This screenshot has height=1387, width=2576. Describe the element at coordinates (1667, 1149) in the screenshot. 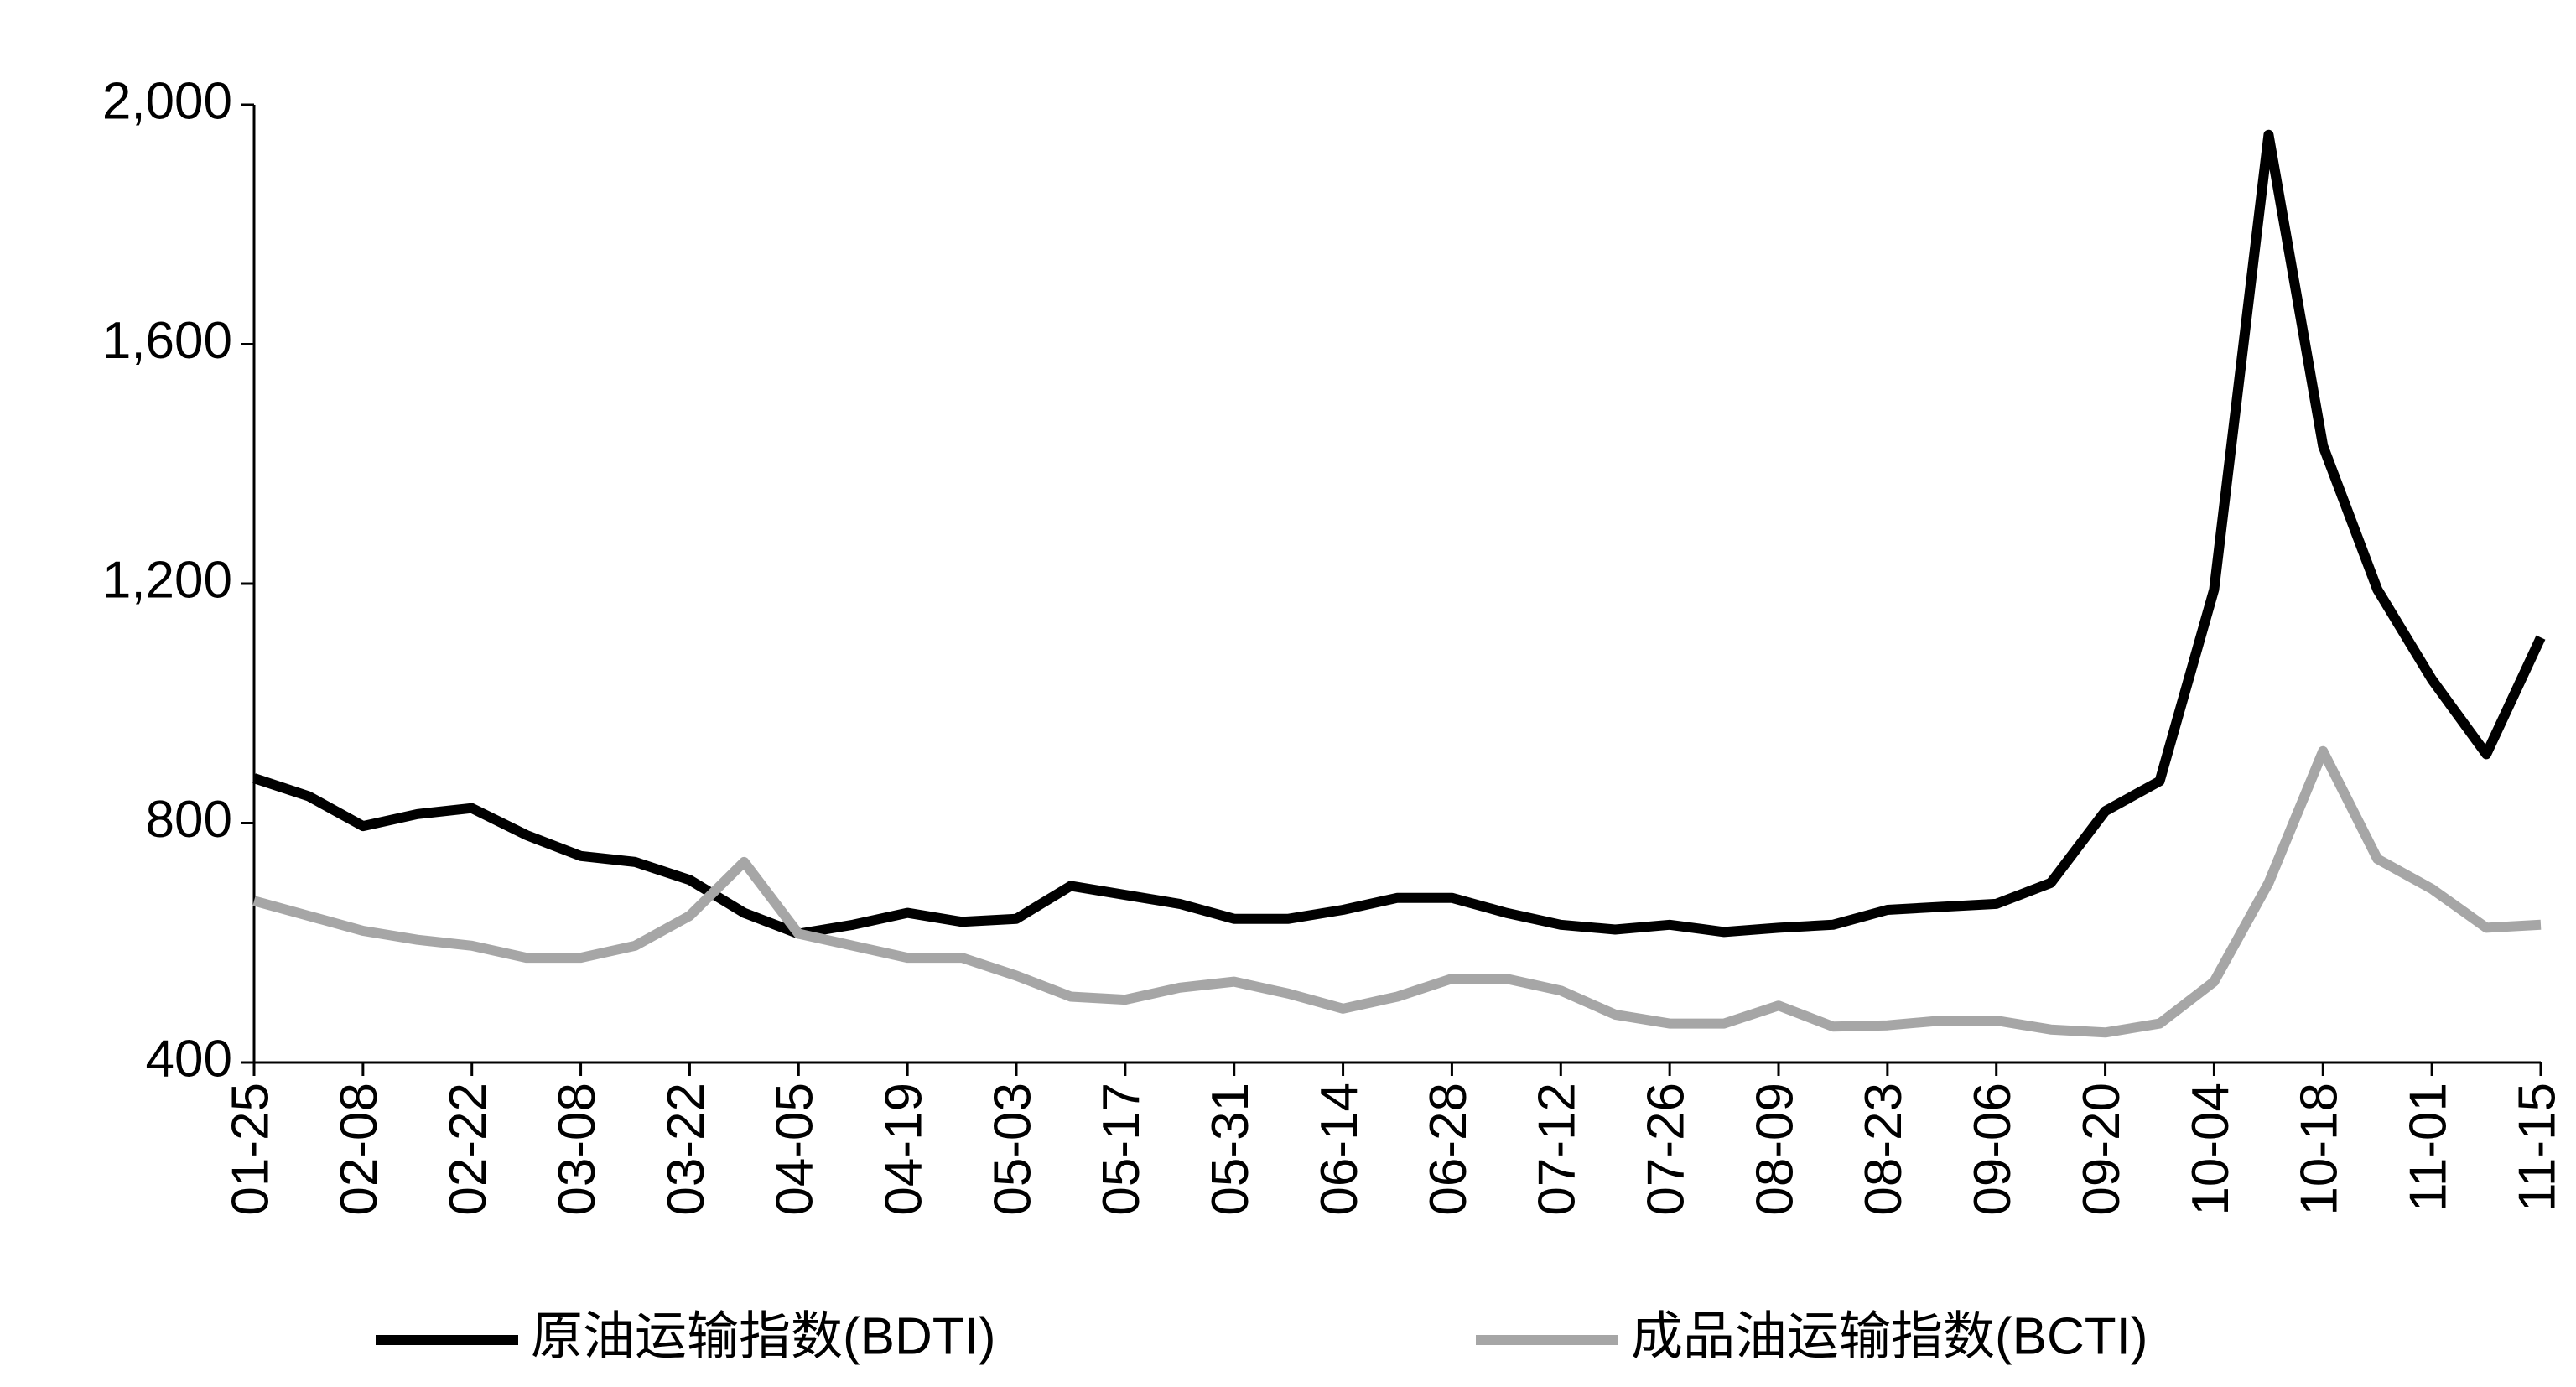

I see `x-tick-label: 07-26` at that location.